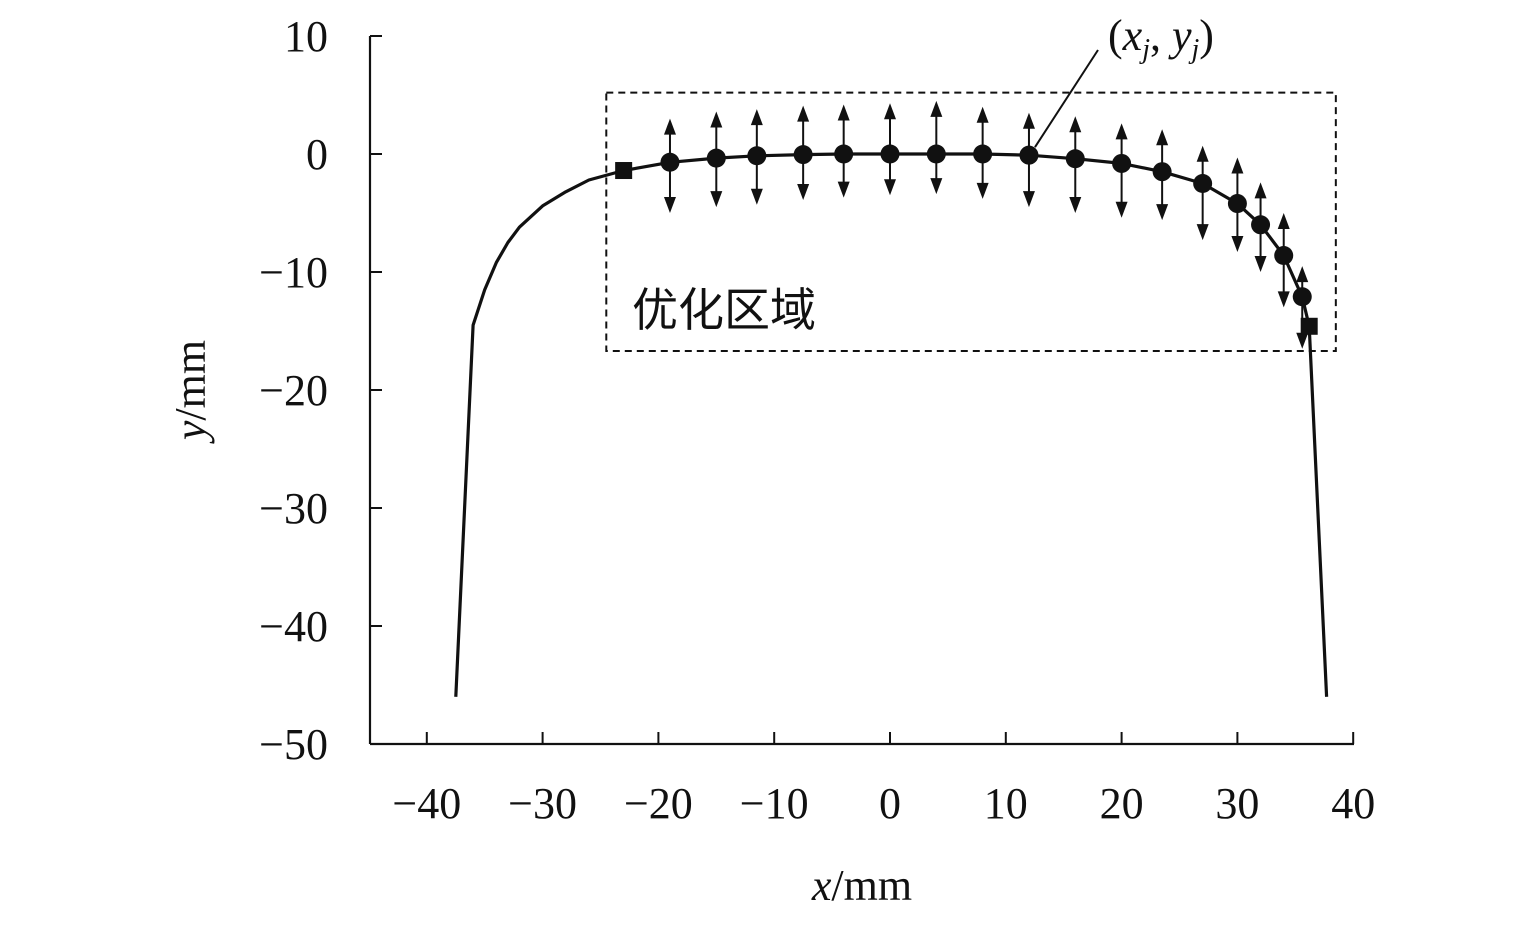 This screenshot has height=925, width=1535. What do you see at coordinates (426, 803) in the screenshot?
I see `x-tick-label: −40` at bounding box center [426, 803].